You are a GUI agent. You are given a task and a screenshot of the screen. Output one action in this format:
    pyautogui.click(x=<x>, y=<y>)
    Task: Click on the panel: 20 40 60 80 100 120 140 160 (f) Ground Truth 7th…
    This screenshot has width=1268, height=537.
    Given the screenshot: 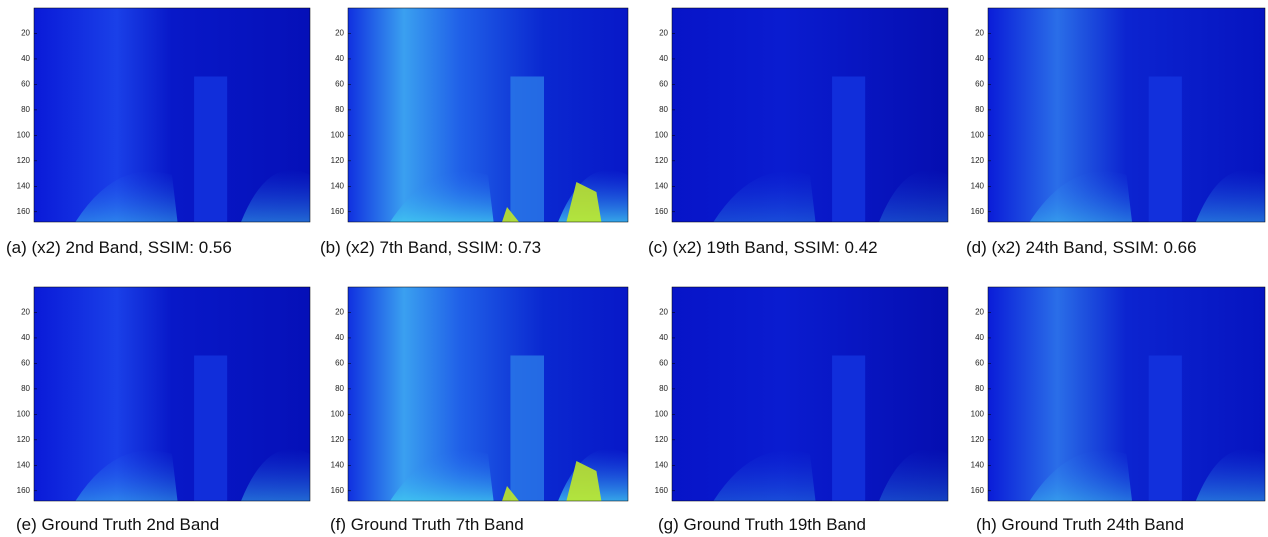 What is the action you would take?
    pyautogui.click(x=479, y=410)
    